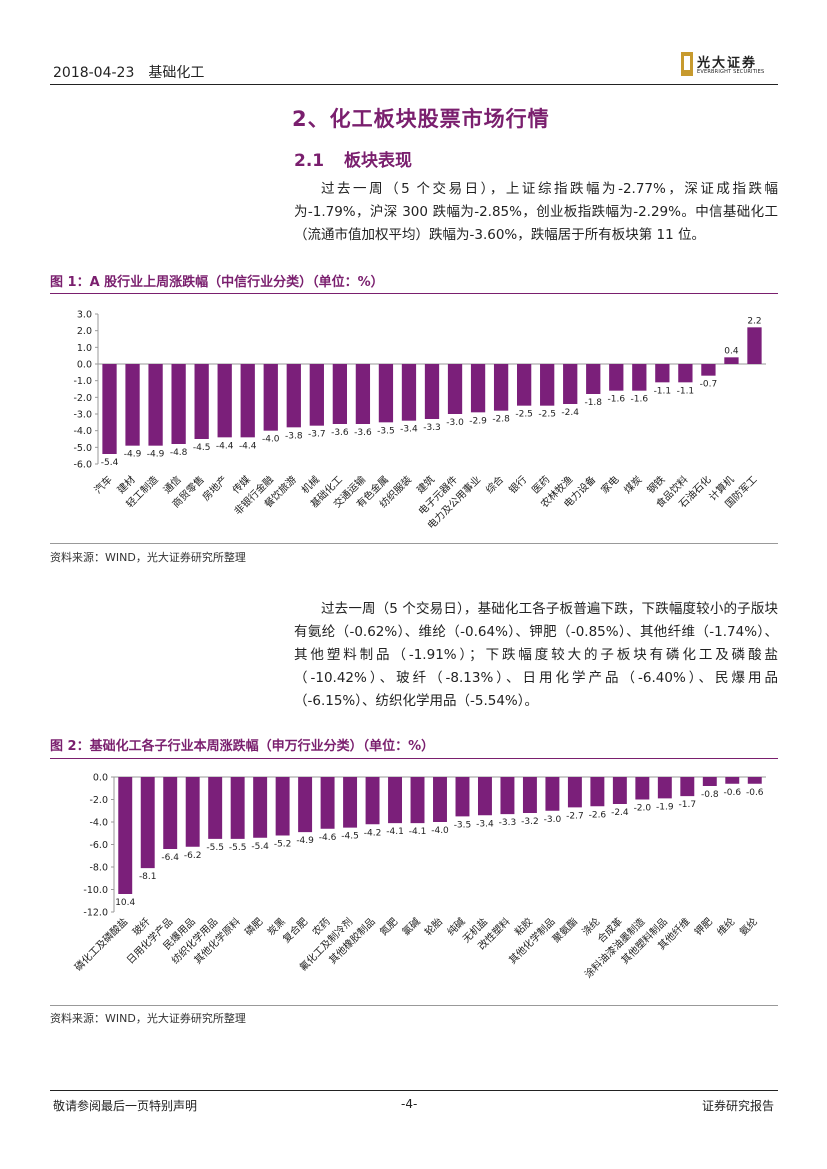  What do you see at coordinates (463, 825) in the screenshot?
I see `fig2-data-label: -3.5` at bounding box center [463, 825].